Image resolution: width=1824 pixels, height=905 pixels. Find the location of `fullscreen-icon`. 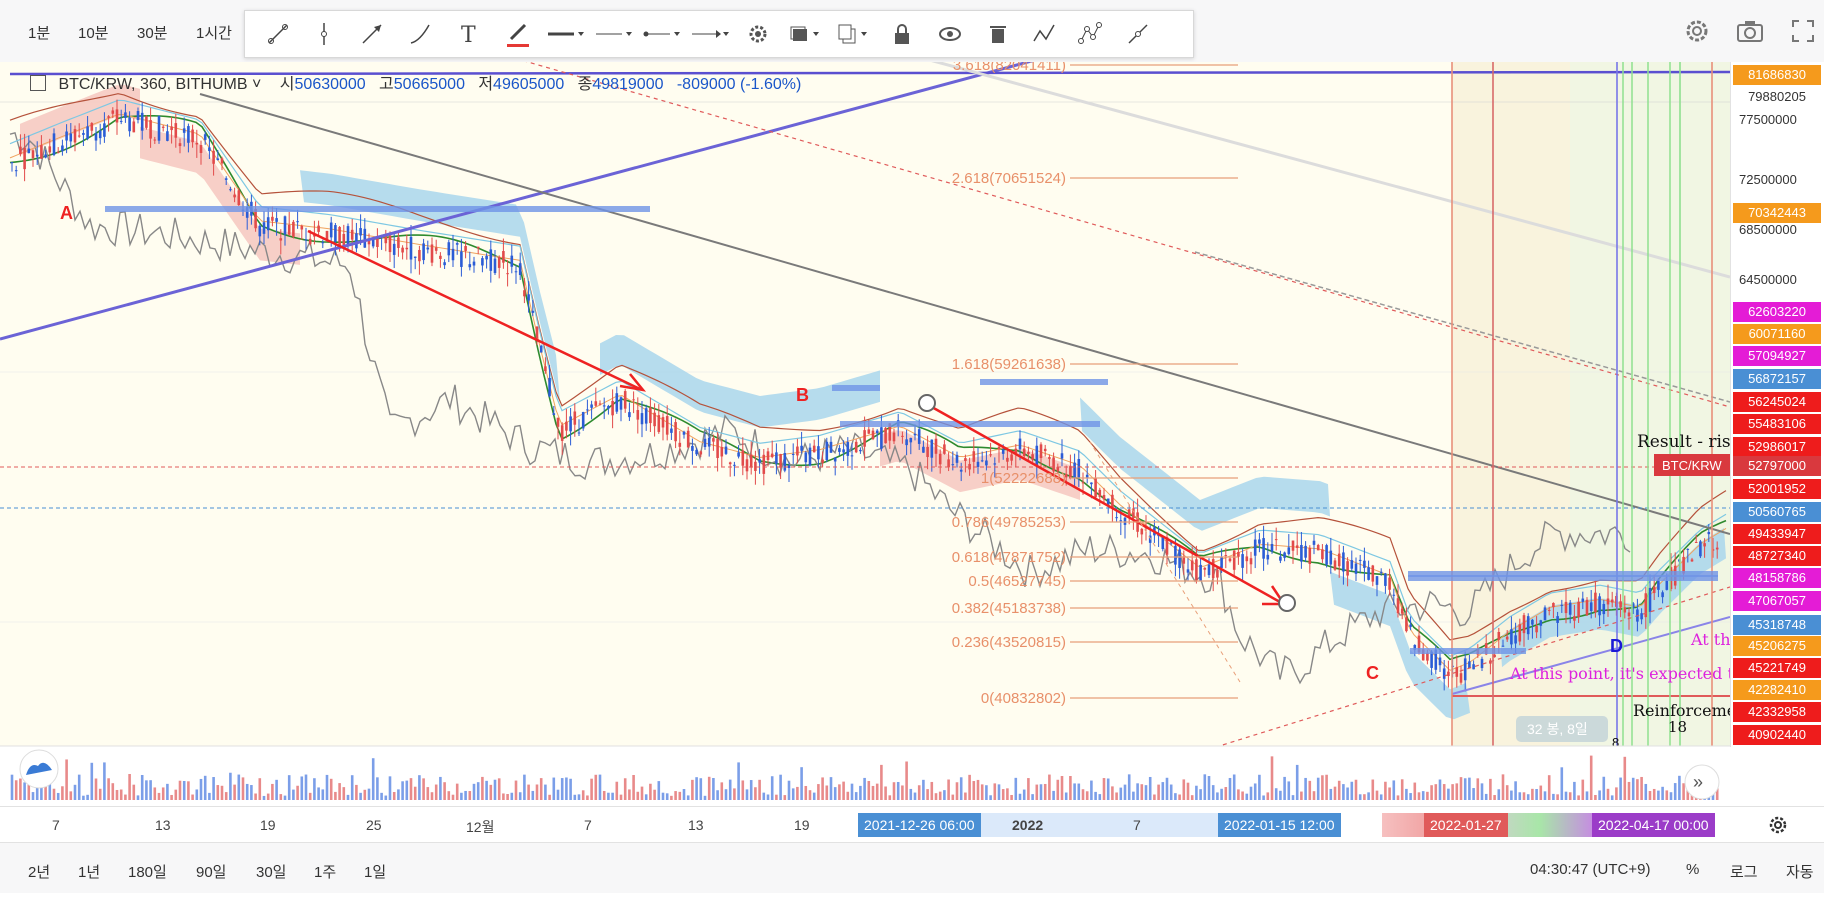

fullscreen-icon is located at coordinates (1803, 34).